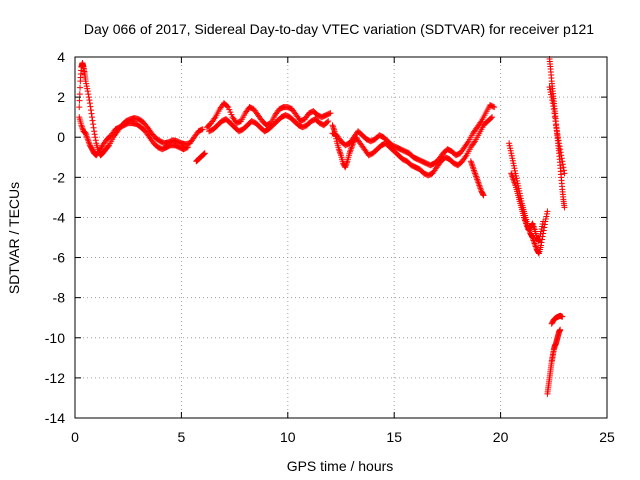  I want to click on y-axis-label: SDTVAR / TECUs, so click(14, 238).